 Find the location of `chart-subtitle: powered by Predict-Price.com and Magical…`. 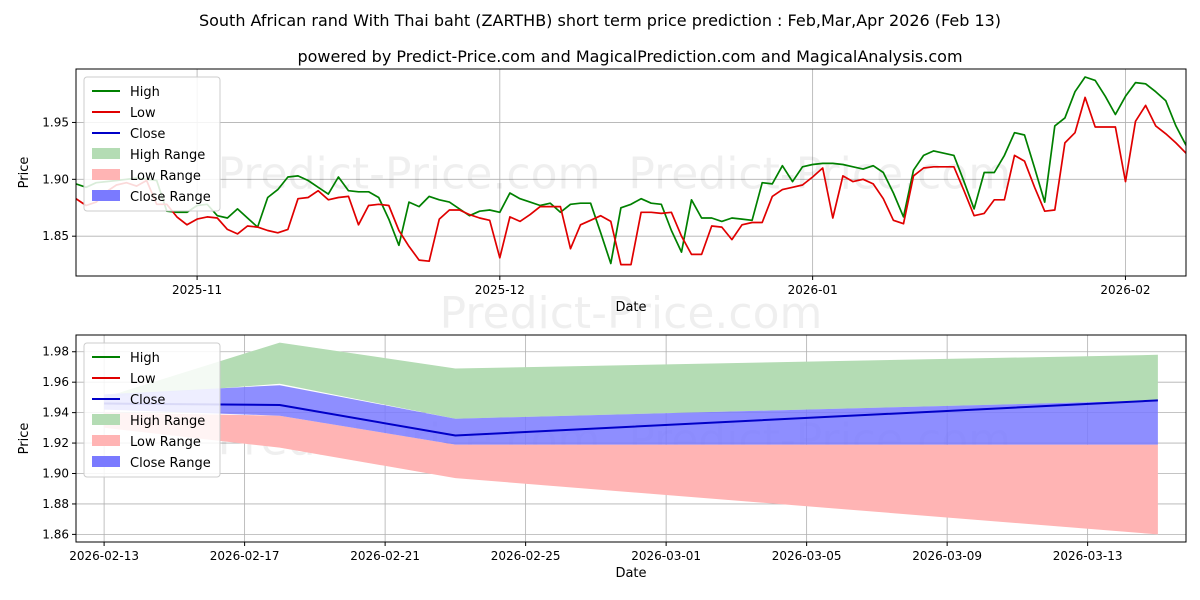

chart-subtitle: powered by Predict-Price.com and Magical… is located at coordinates (629, 56).